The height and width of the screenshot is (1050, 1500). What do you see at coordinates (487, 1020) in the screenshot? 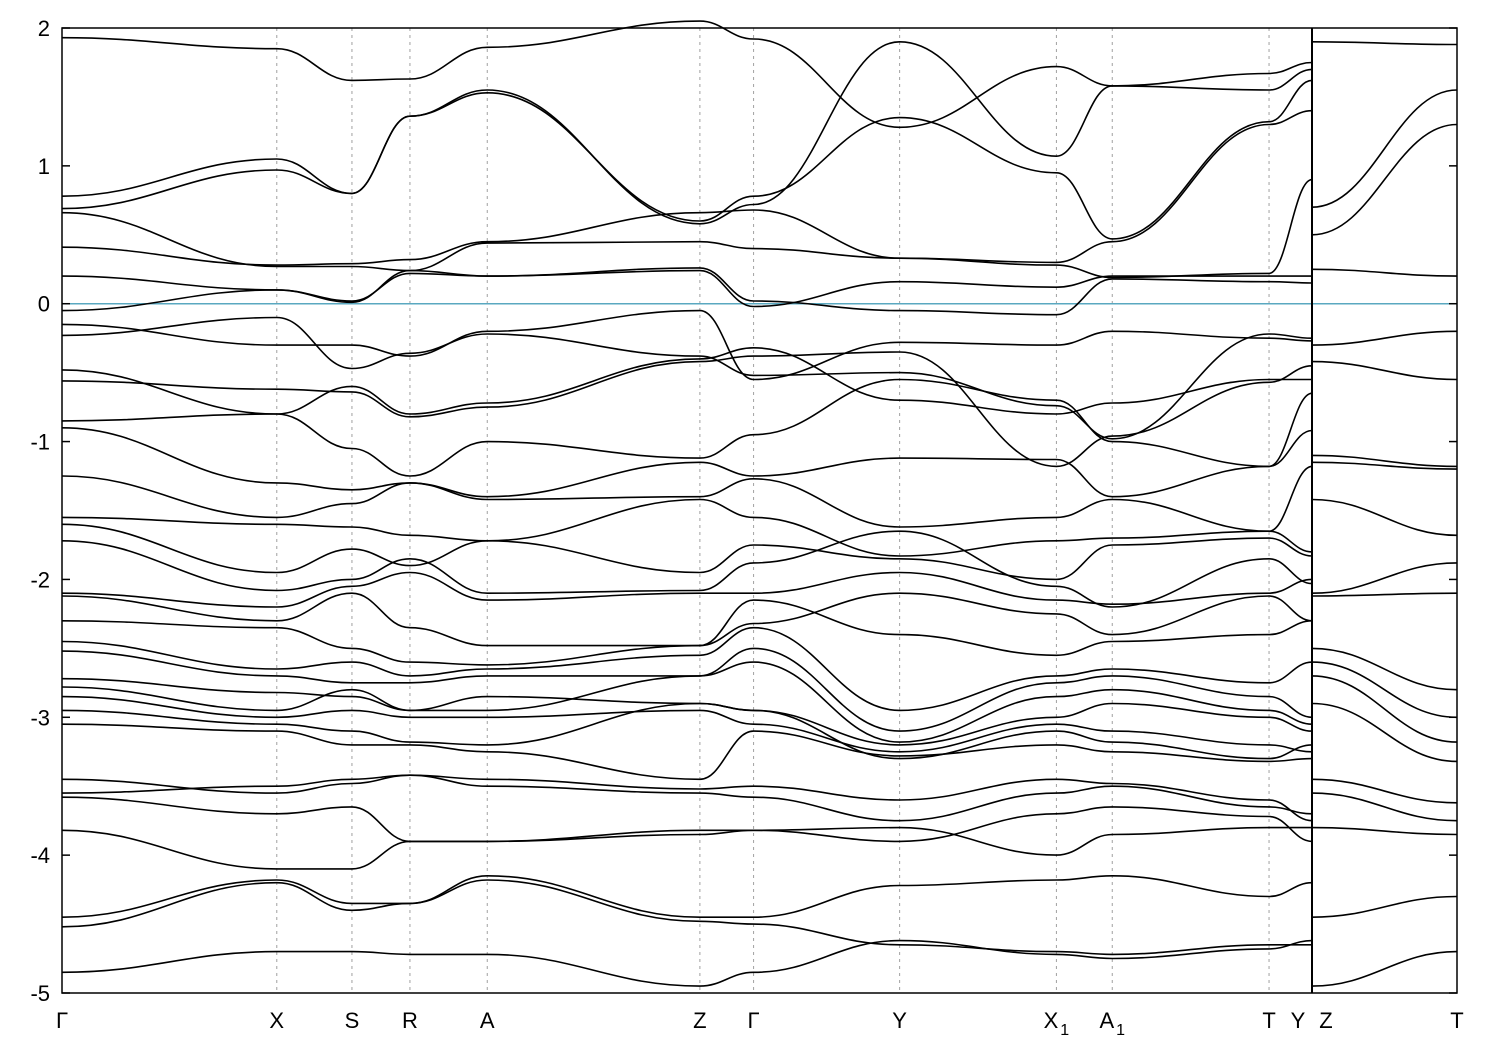
I see `kpoint-label: A` at bounding box center [487, 1020].